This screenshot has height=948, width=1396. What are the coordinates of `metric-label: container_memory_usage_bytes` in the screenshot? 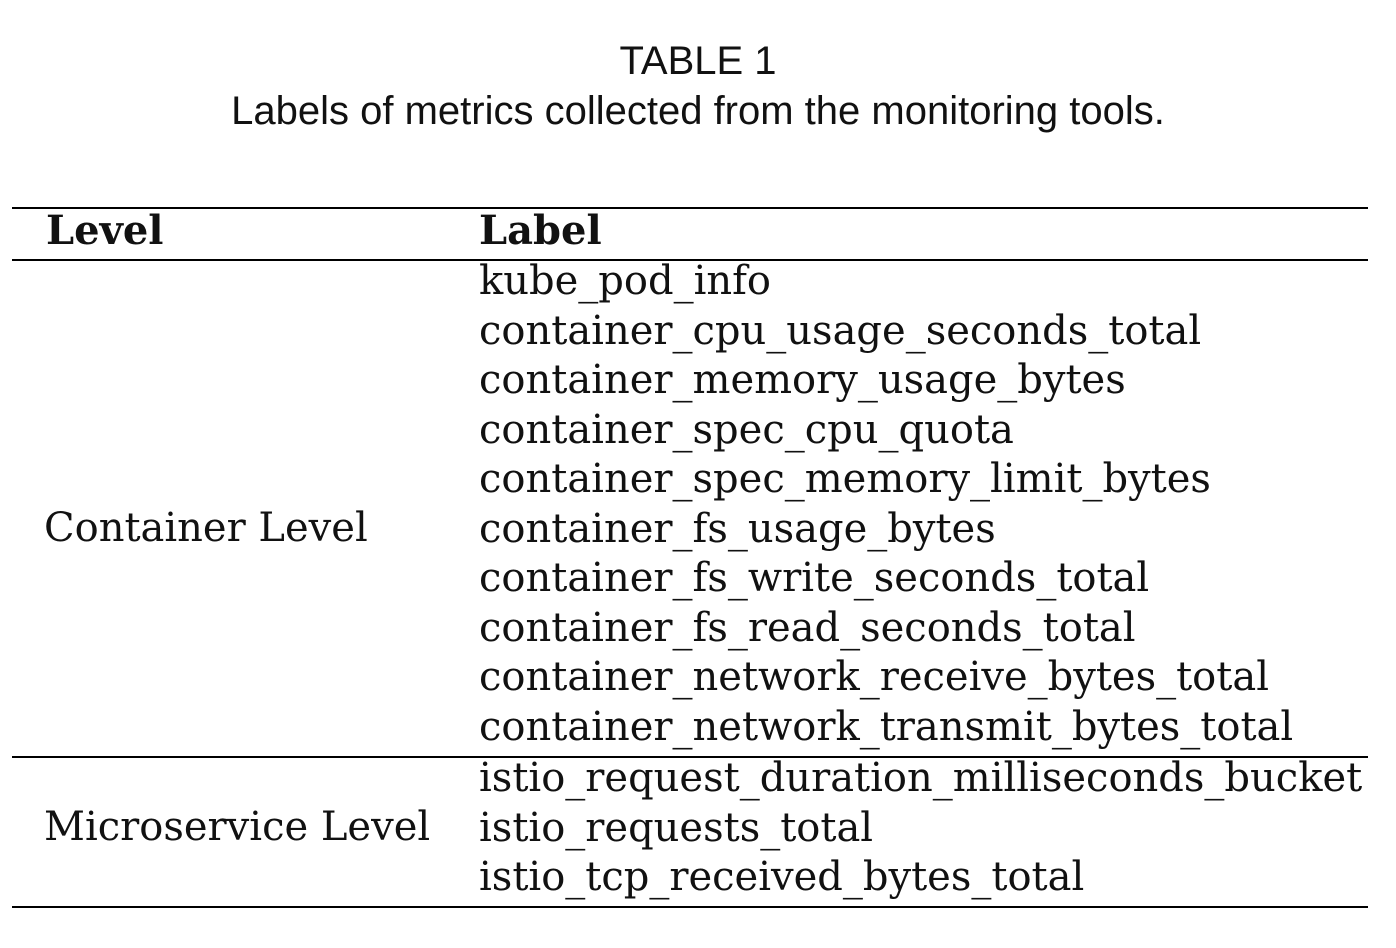 It's located at (802, 380).